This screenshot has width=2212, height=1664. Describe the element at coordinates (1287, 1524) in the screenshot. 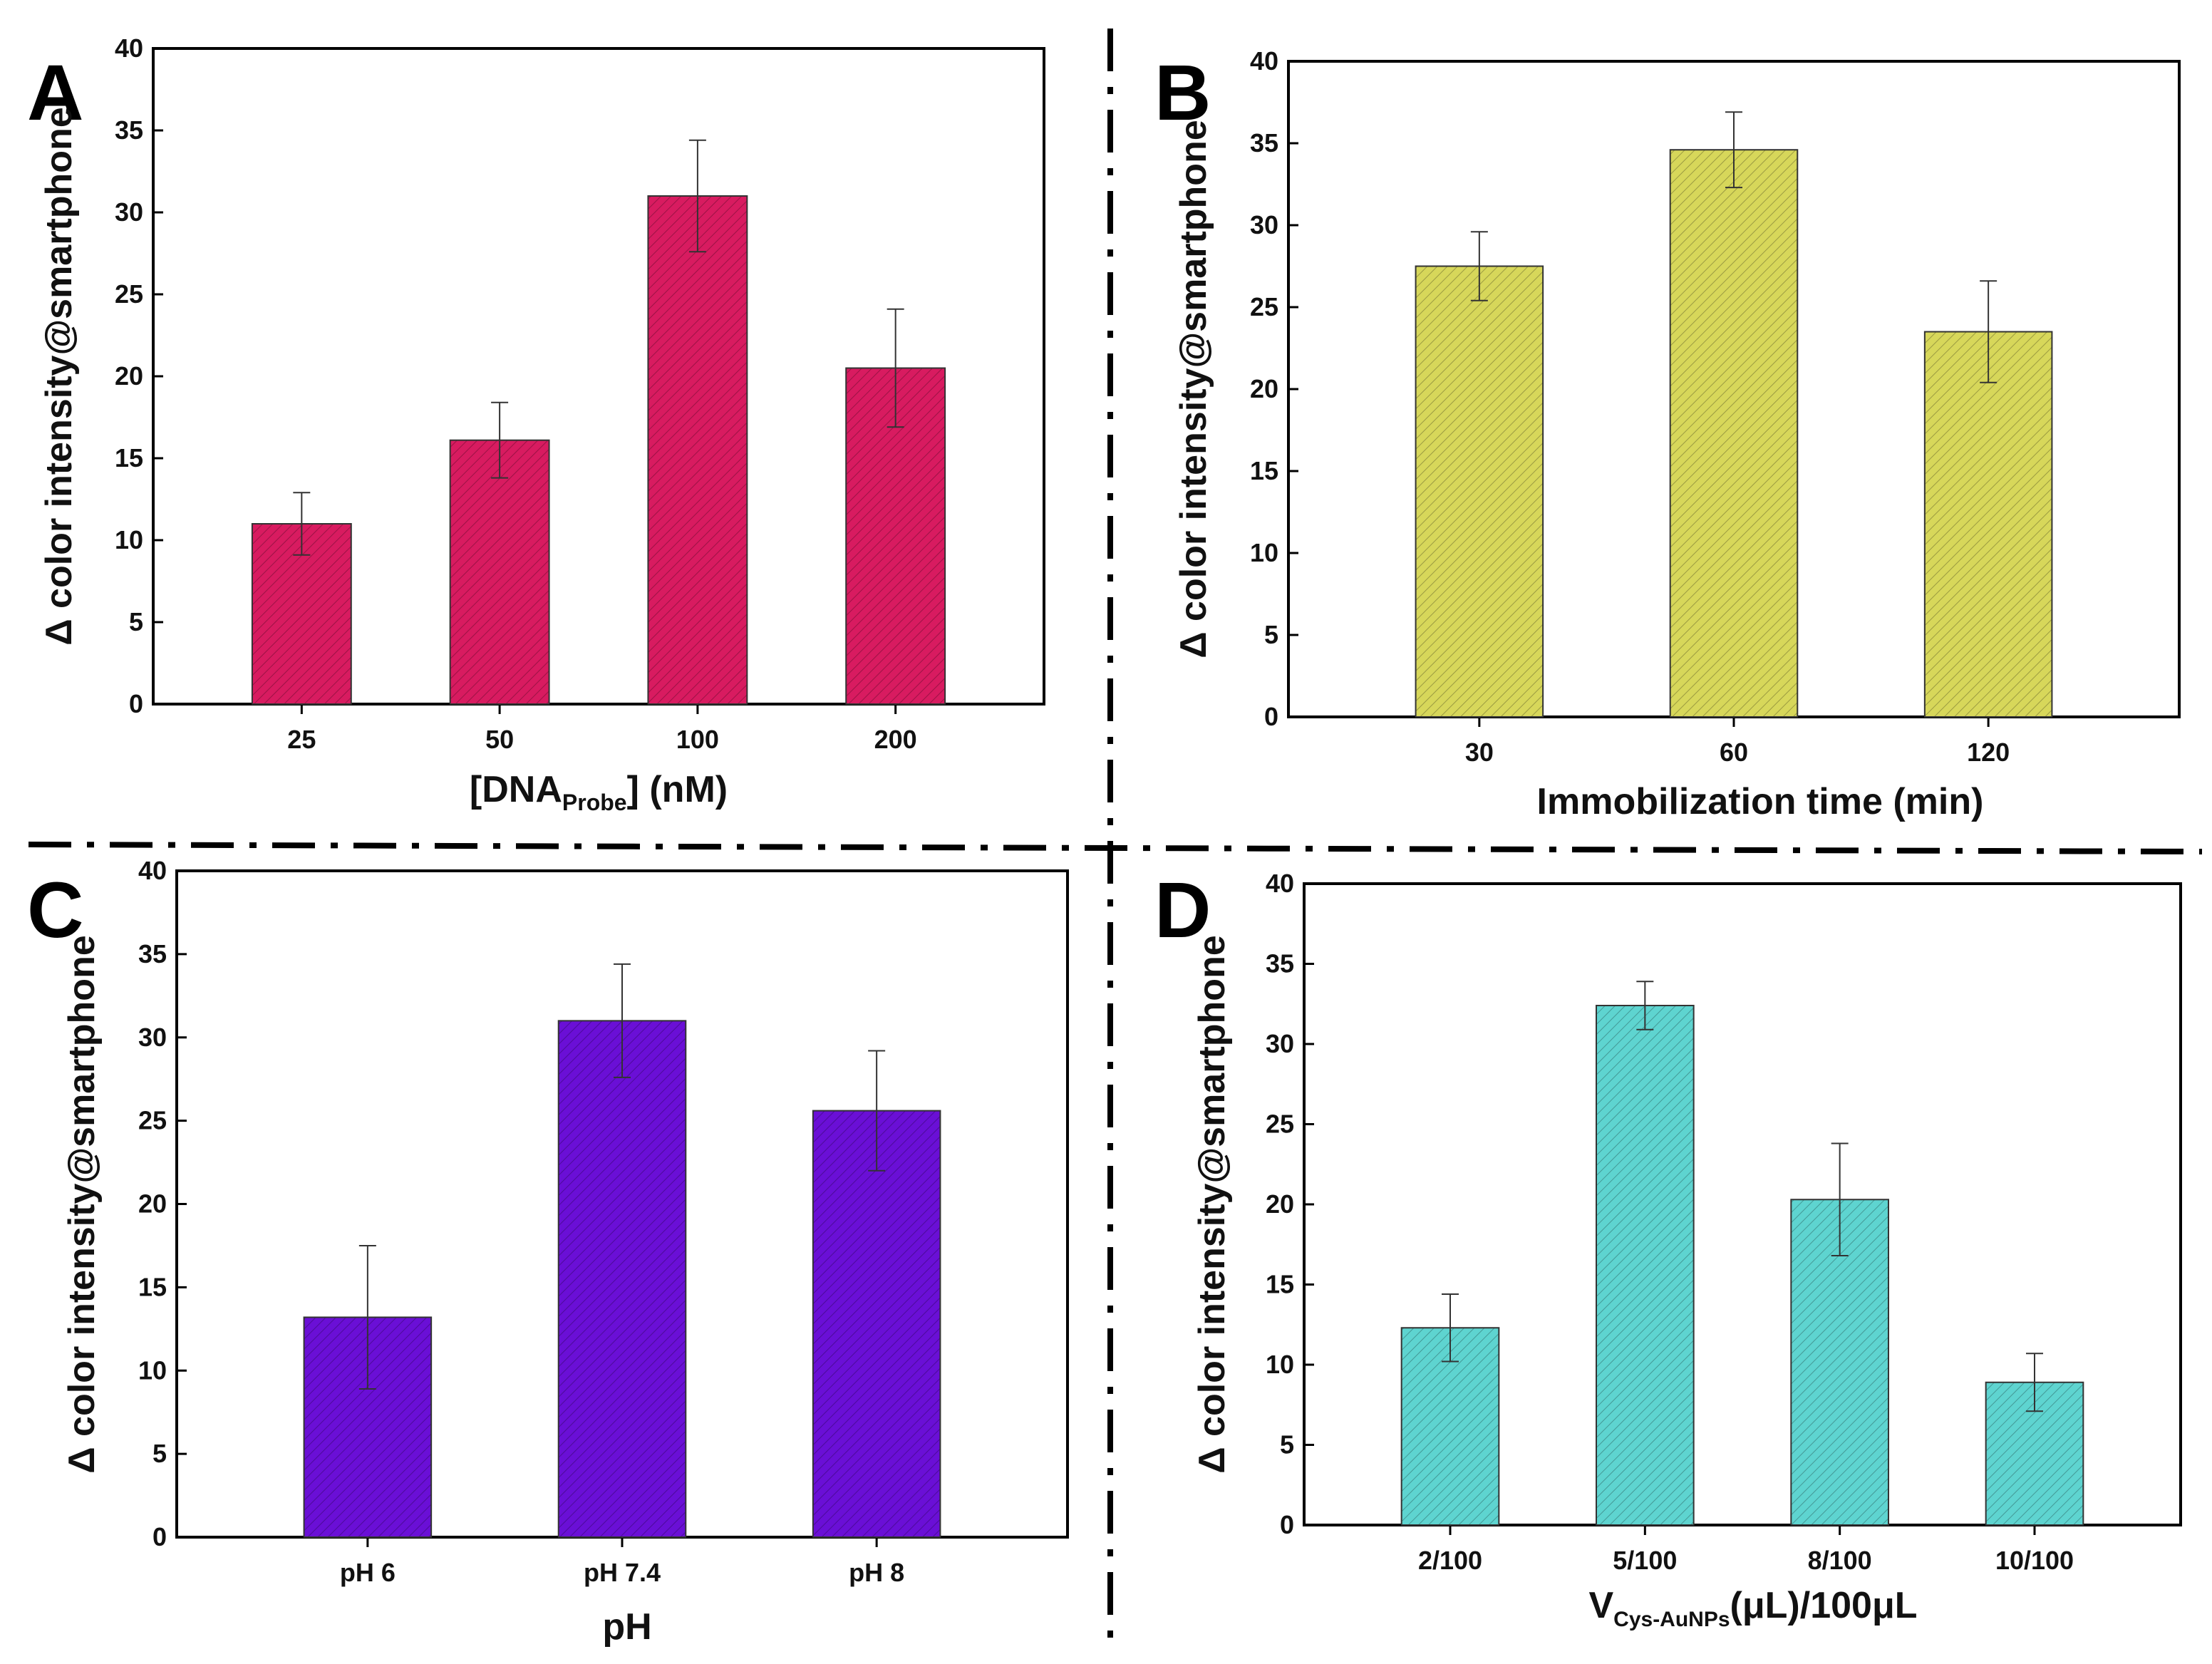

I see `panel-d-ytick-label: 0` at that location.